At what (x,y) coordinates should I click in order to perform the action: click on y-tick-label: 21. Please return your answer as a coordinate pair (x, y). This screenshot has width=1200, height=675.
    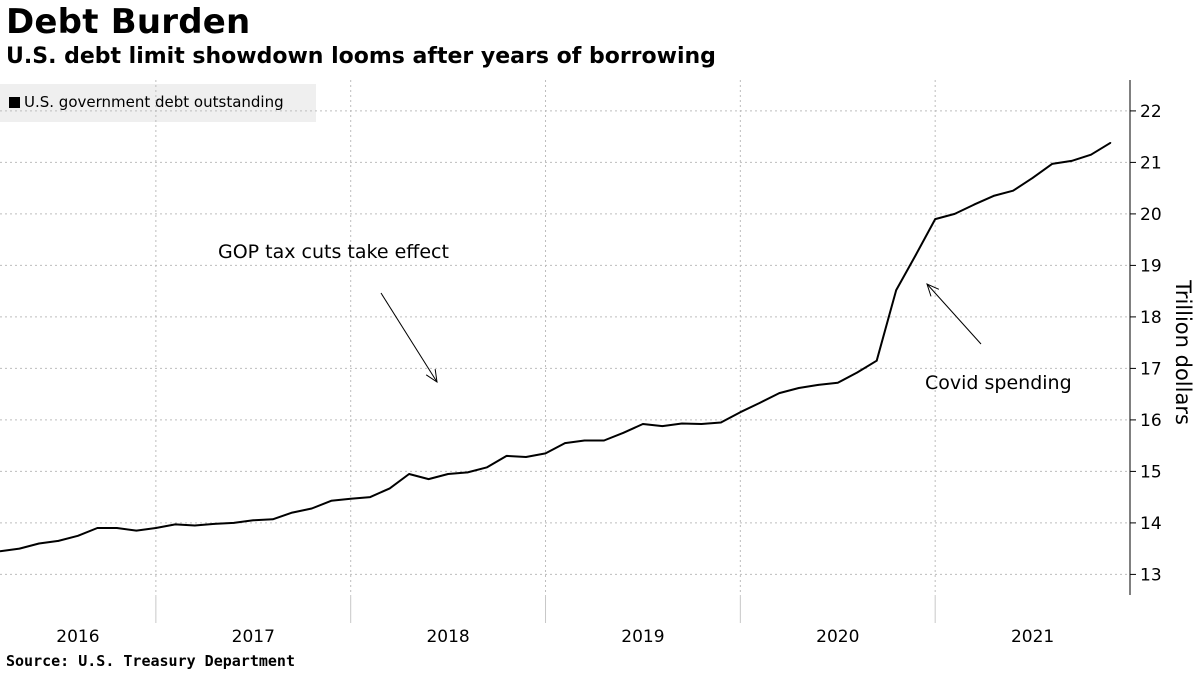
    Looking at the image, I should click on (1151, 163).